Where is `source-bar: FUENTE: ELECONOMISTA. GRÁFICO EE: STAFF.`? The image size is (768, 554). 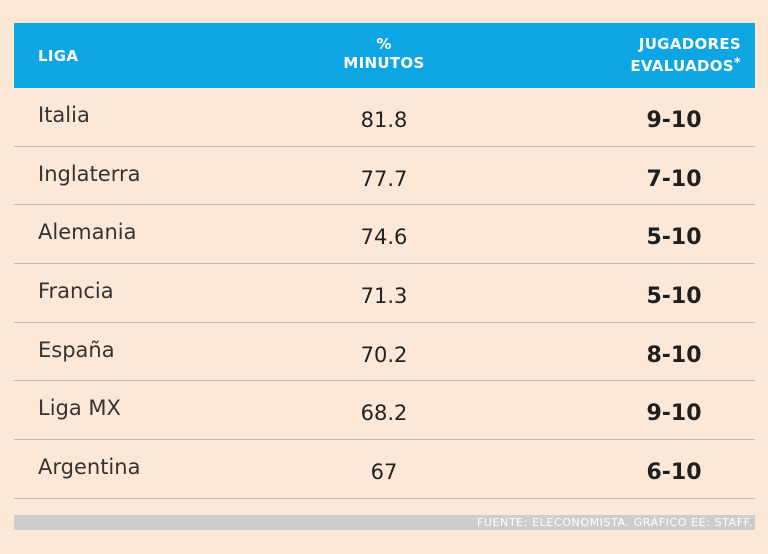 source-bar: FUENTE: ELECONOMISTA. GRÁFICO EE: STAFF. is located at coordinates (384, 522).